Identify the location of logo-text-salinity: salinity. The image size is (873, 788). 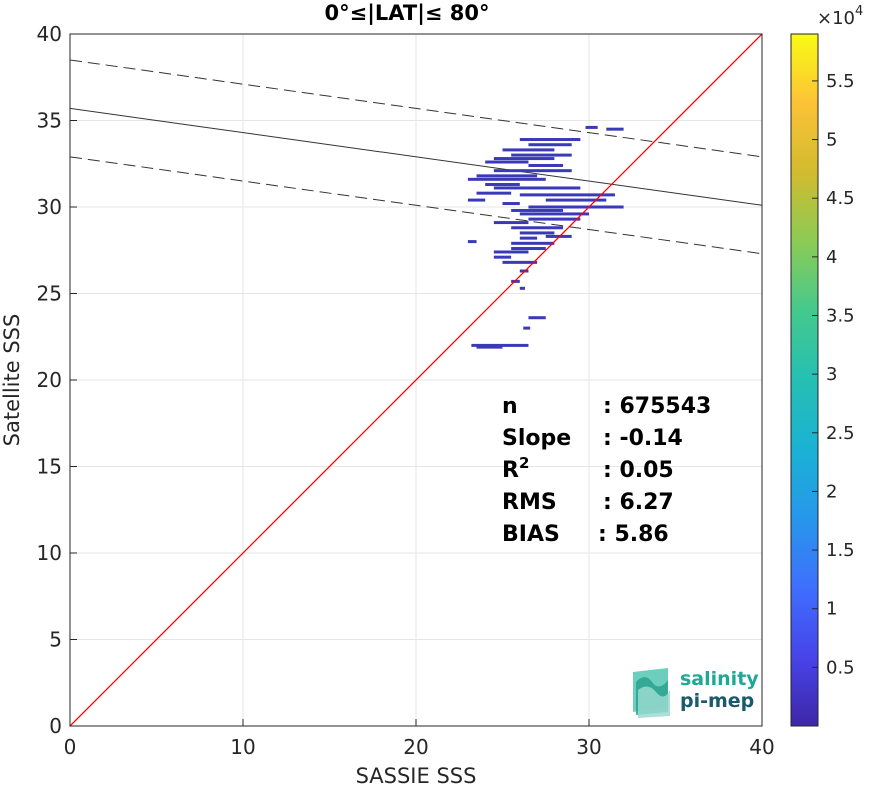
(719, 679).